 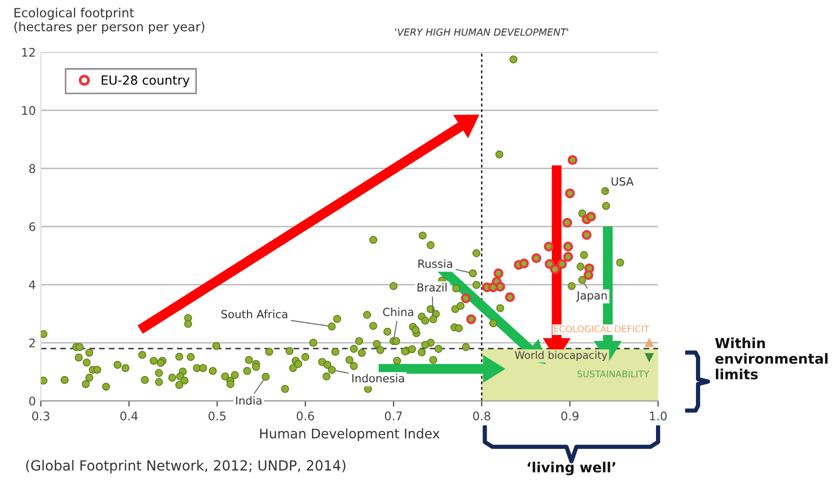 What do you see at coordinates (435, 263) in the screenshot?
I see `annotation: Russia` at bounding box center [435, 263].